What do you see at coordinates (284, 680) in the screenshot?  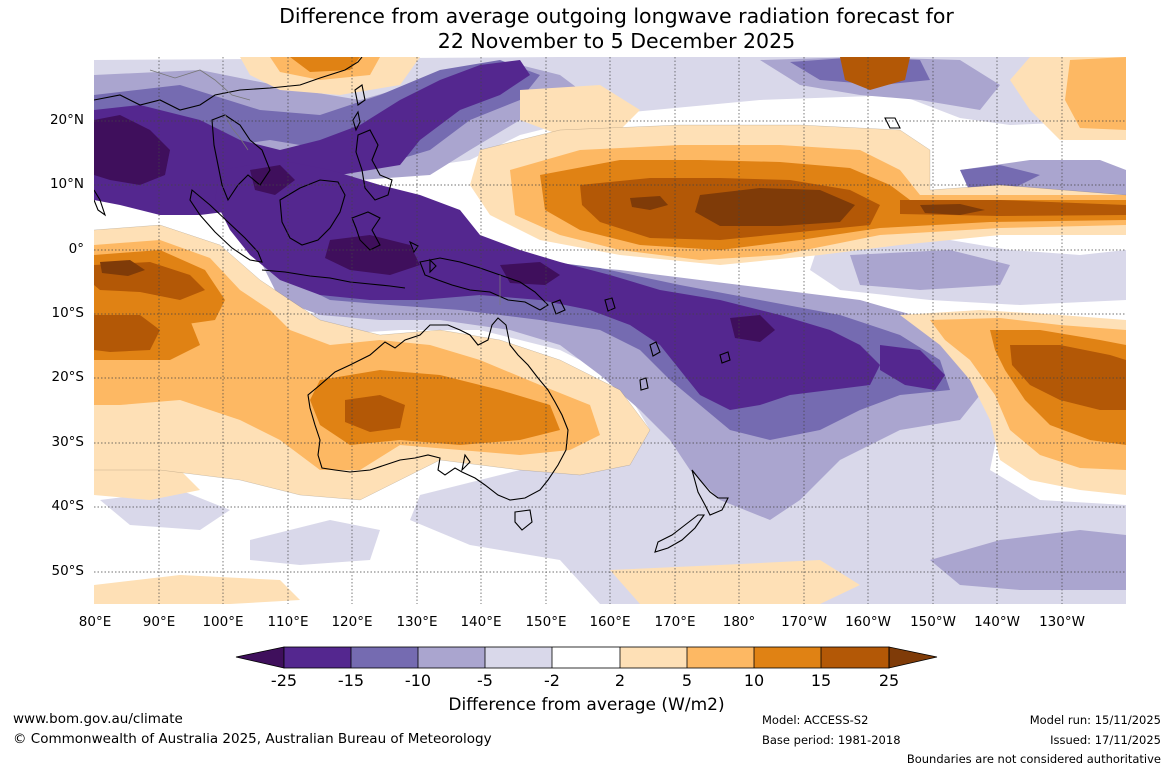 I see `colorbar-tick: -25` at bounding box center [284, 680].